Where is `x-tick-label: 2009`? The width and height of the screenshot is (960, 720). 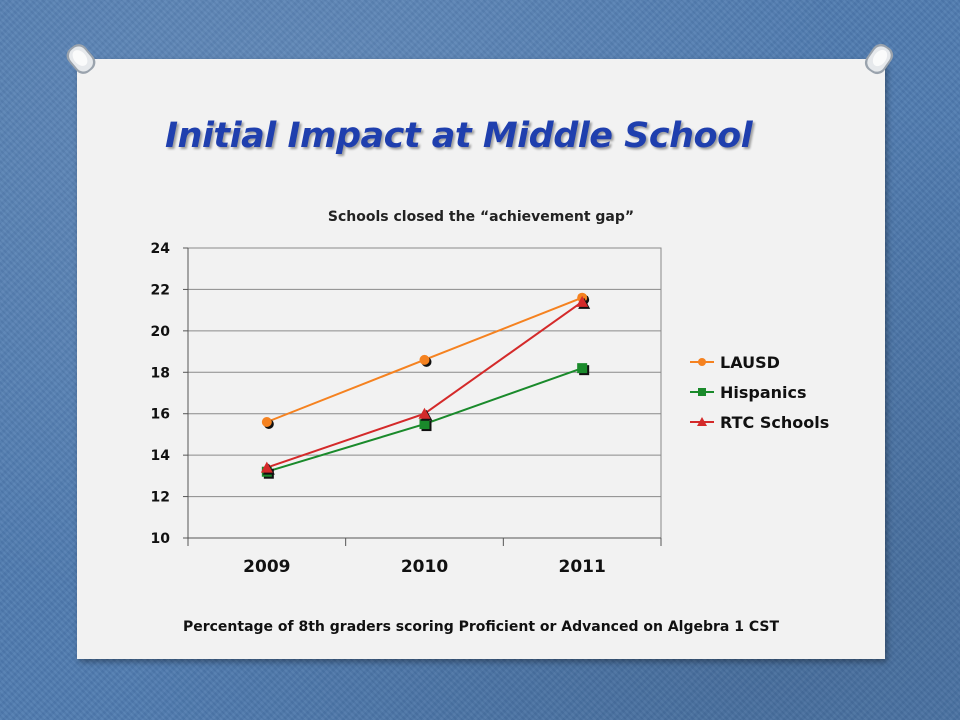
x-tick-label: 2009 is located at coordinates (266, 567).